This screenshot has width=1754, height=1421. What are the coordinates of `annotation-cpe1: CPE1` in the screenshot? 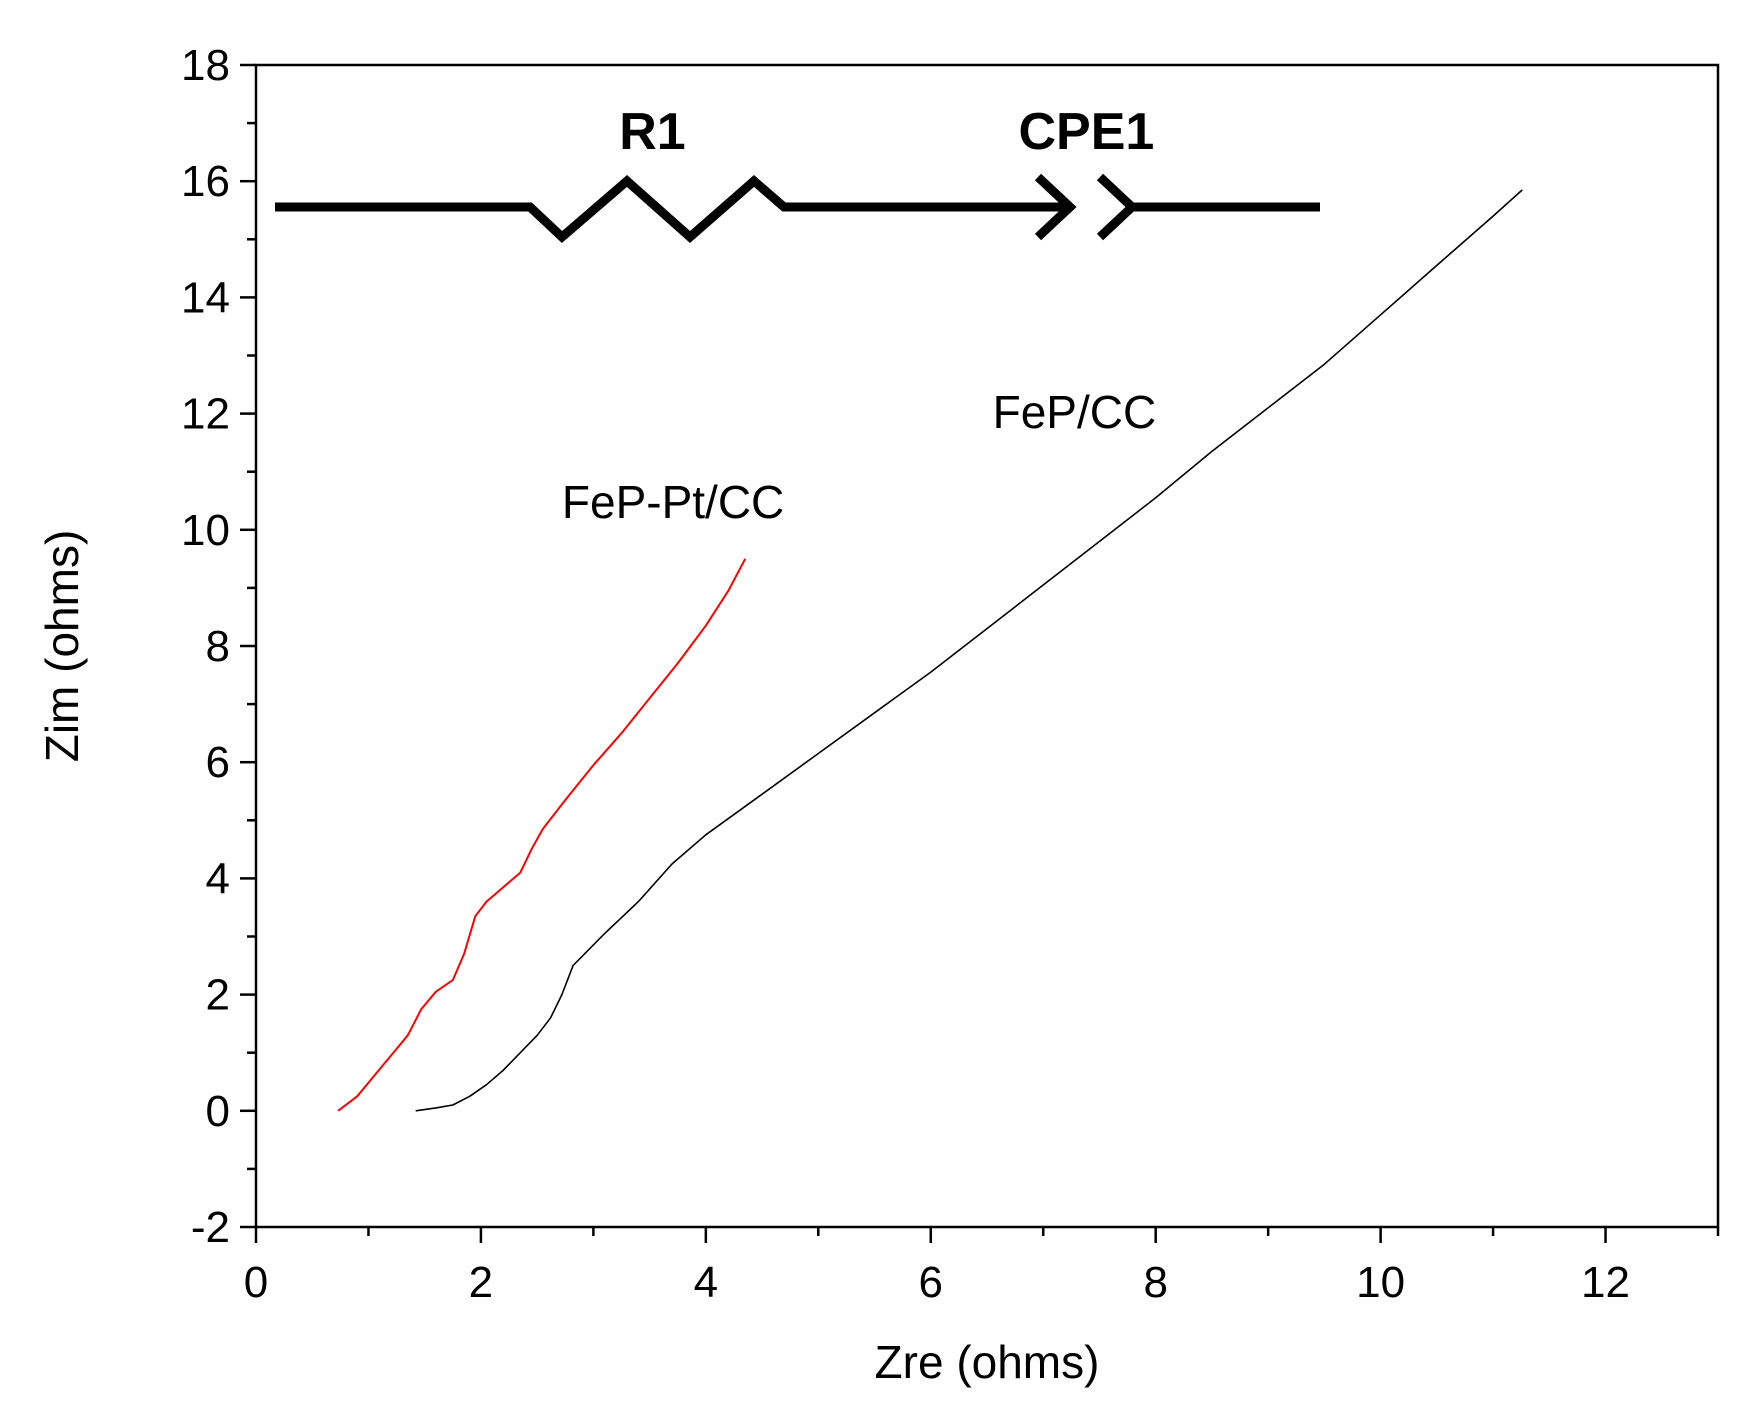 It's located at (1086, 132).